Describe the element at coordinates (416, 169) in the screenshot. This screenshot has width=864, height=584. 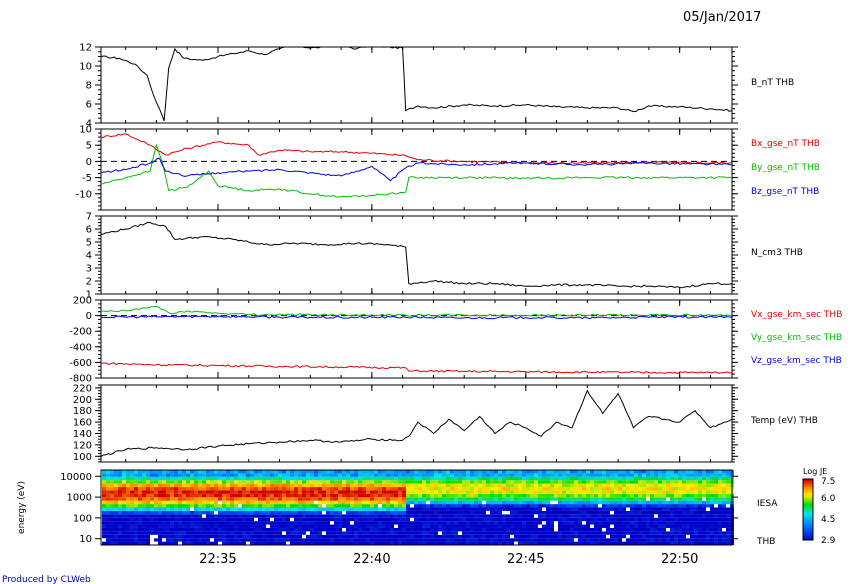
I see `bgse-frame` at that location.